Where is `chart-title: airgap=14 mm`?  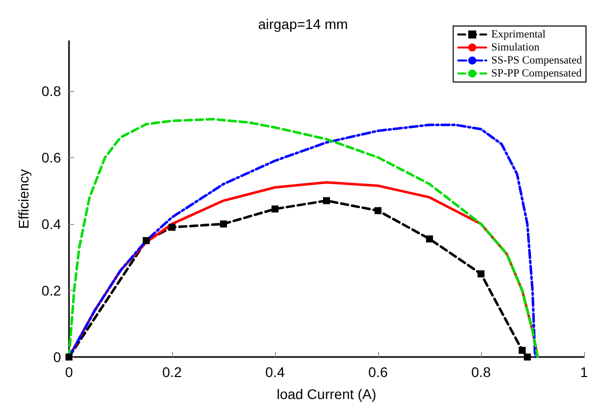
chart-title: airgap=14 mm is located at coordinates (303, 24).